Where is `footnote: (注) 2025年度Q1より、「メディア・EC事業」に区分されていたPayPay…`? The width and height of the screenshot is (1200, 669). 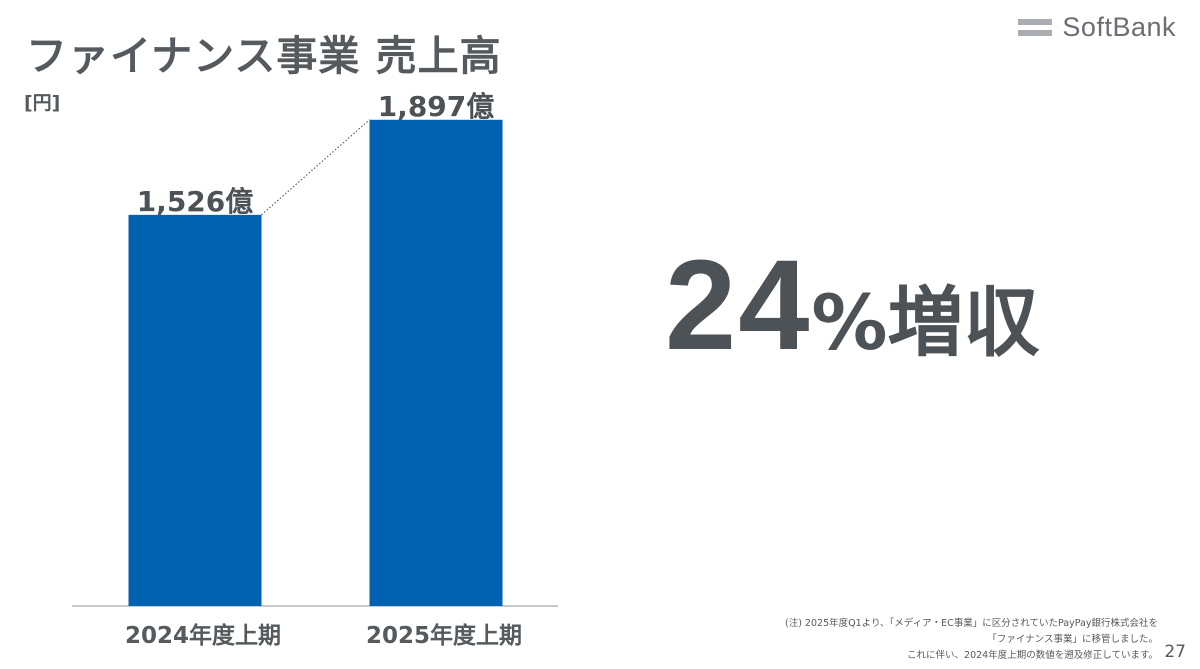
footnote: (注) 2025年度Q1より、「メディア・EC事業」に区分されていたPayPay… is located at coordinates (971, 640).